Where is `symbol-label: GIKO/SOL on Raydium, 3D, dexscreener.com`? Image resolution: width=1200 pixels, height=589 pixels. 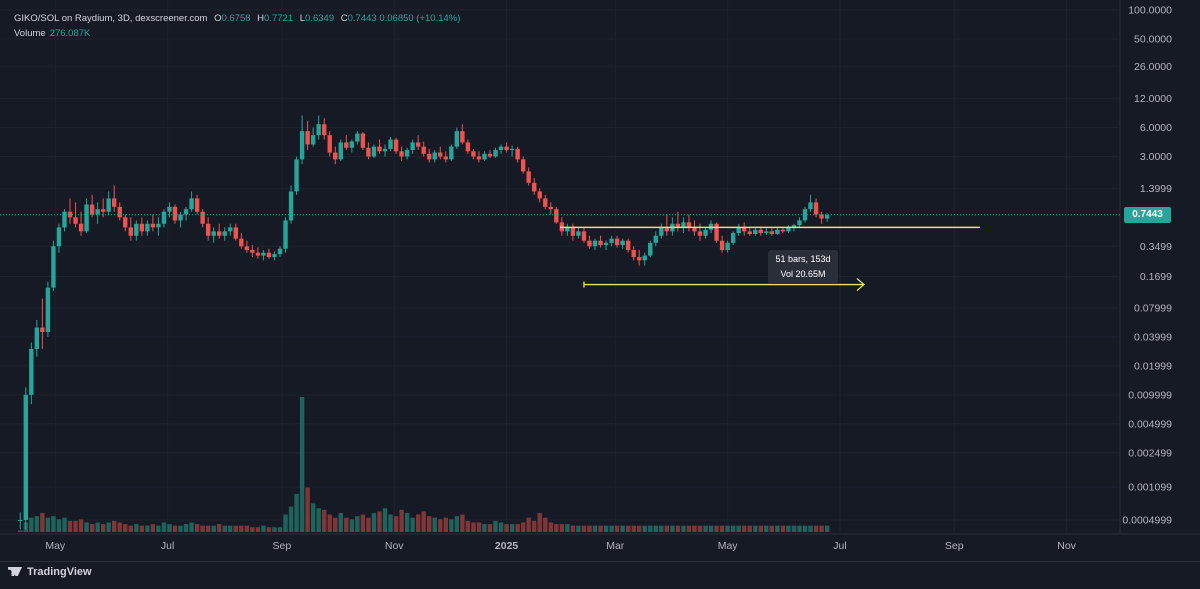 symbol-label: GIKO/SOL on Raydium, 3D, dexscreener.com is located at coordinates (111, 18).